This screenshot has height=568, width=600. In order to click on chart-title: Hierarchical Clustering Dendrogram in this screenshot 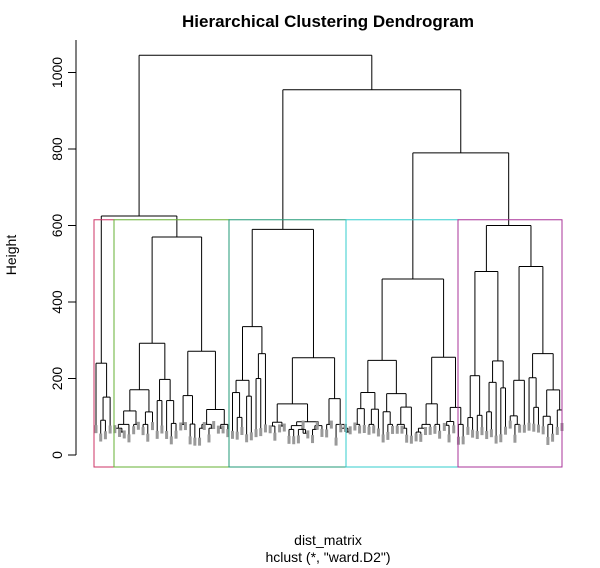, I will do `click(328, 21)`.